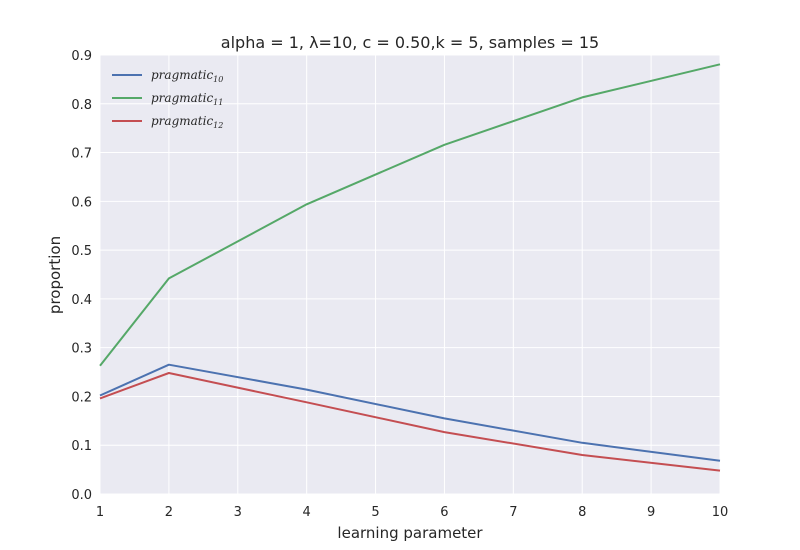 Image resolution: width=800 pixels, height=550 pixels. Describe the element at coordinates (444, 512) in the screenshot. I see `x-tick-label: 6` at that location.